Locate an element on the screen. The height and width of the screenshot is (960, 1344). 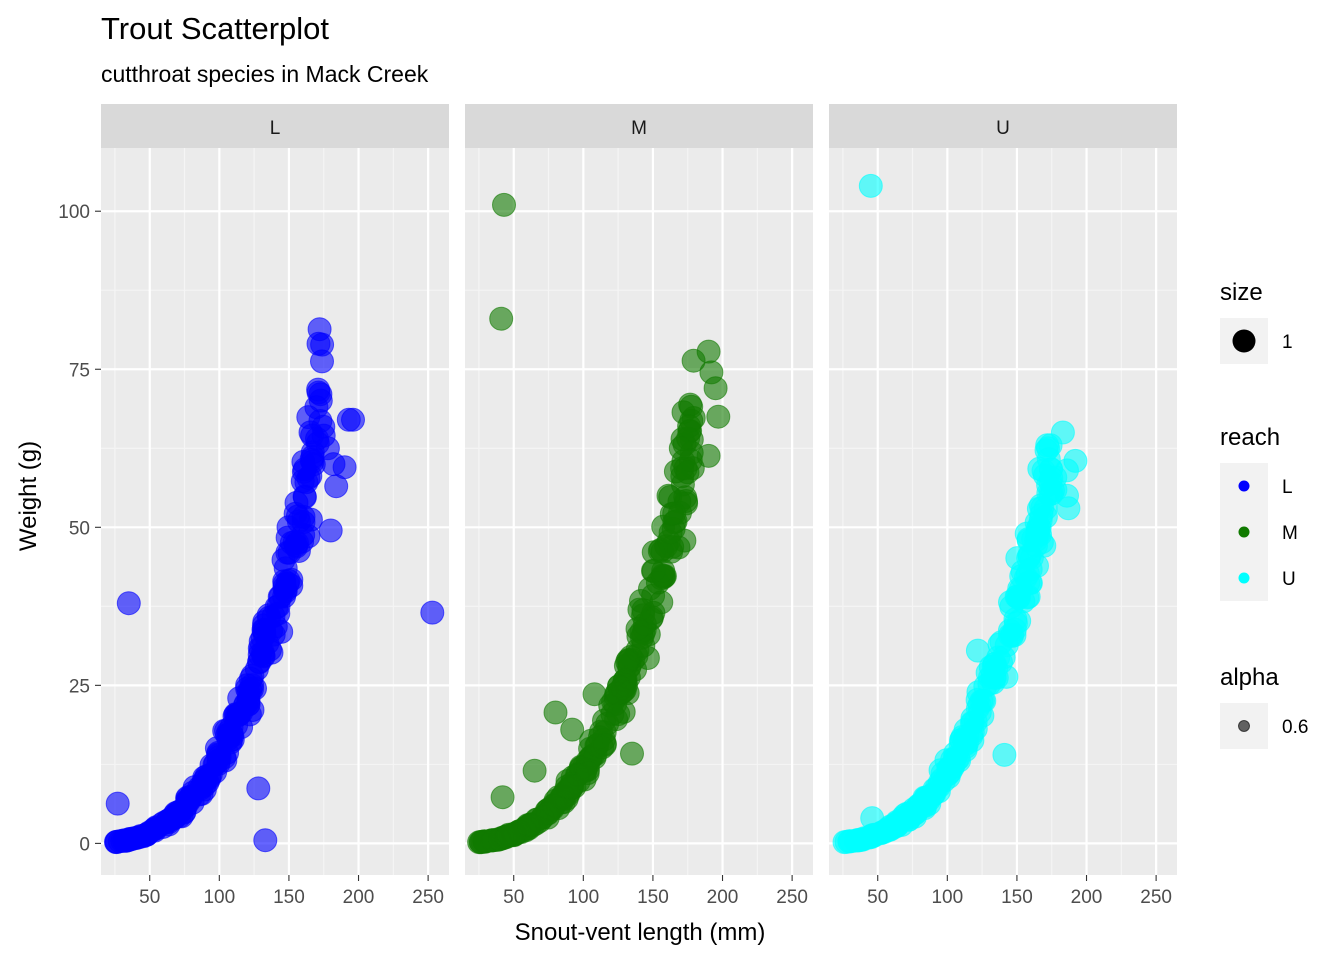
legend-alpha-dot is located at coordinates (1244, 726).